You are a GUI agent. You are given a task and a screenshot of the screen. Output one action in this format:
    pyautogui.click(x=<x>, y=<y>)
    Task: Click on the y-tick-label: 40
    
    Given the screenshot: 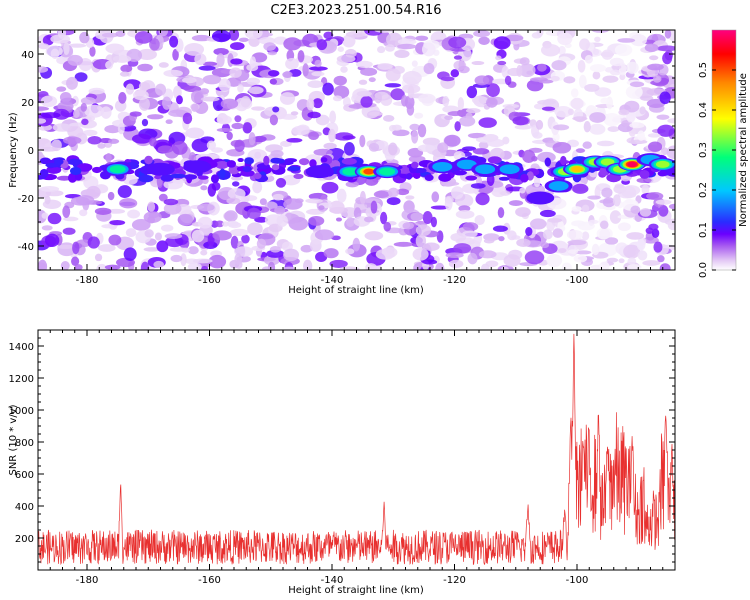 What is the action you would take?
    pyautogui.click(x=27, y=55)
    